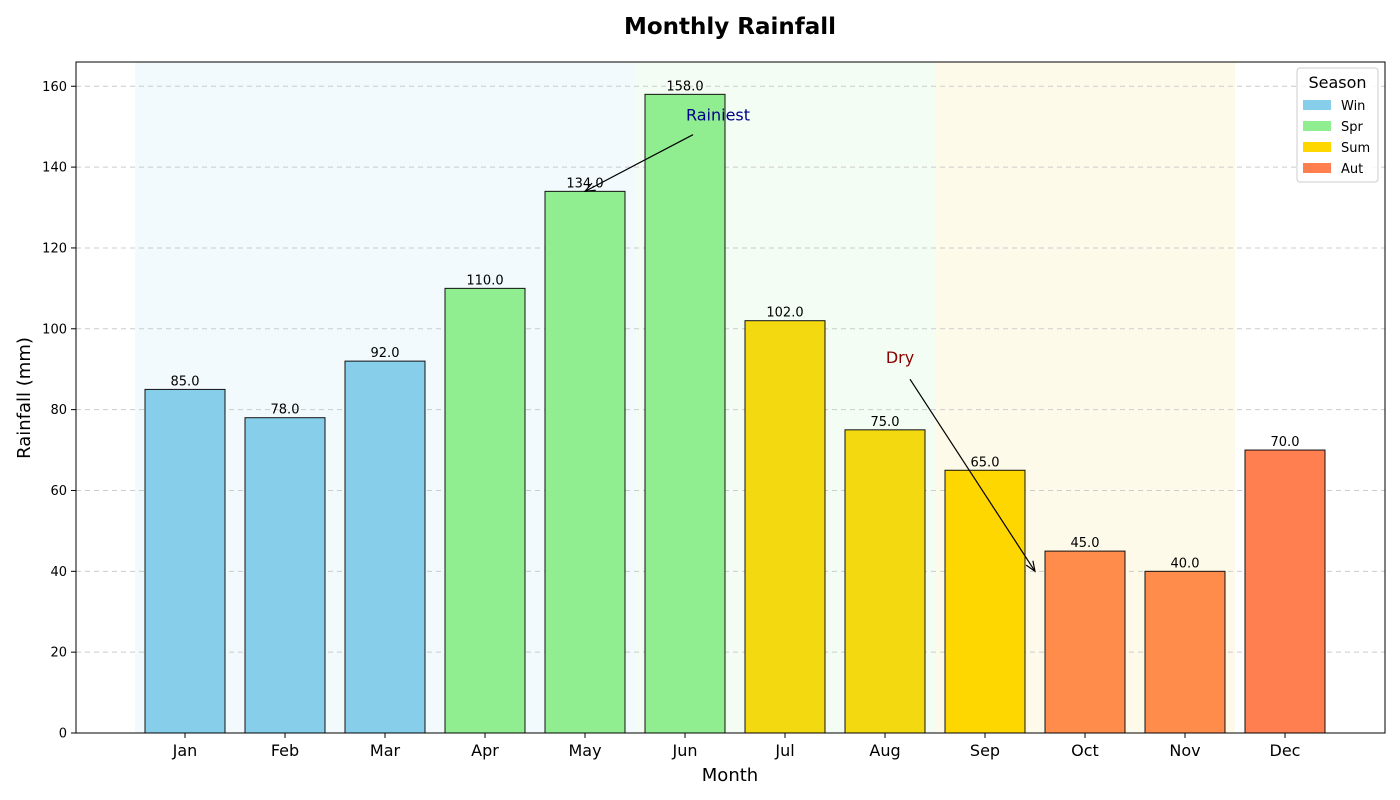 The width and height of the screenshot is (1400, 800). Describe the element at coordinates (1317, 147) in the screenshot. I see `legend-swatch-sum` at that location.